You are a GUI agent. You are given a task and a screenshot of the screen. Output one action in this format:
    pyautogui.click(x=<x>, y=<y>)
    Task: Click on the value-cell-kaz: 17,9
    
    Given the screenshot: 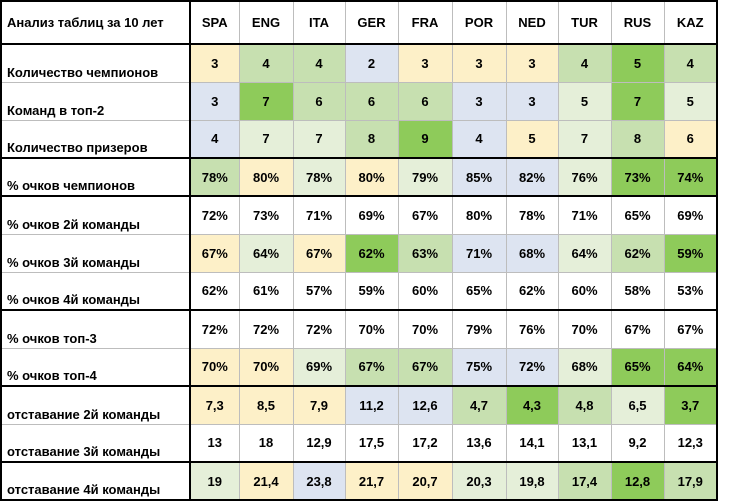 What is the action you would take?
    pyautogui.click(x=690, y=481)
    